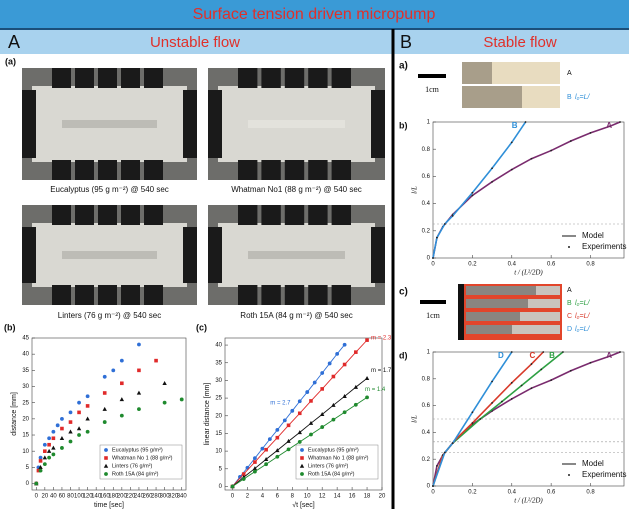  What do you see at coordinates (426, 433) in the screenshot?
I see `y-tick-label: 0.4` at bounding box center [426, 433].